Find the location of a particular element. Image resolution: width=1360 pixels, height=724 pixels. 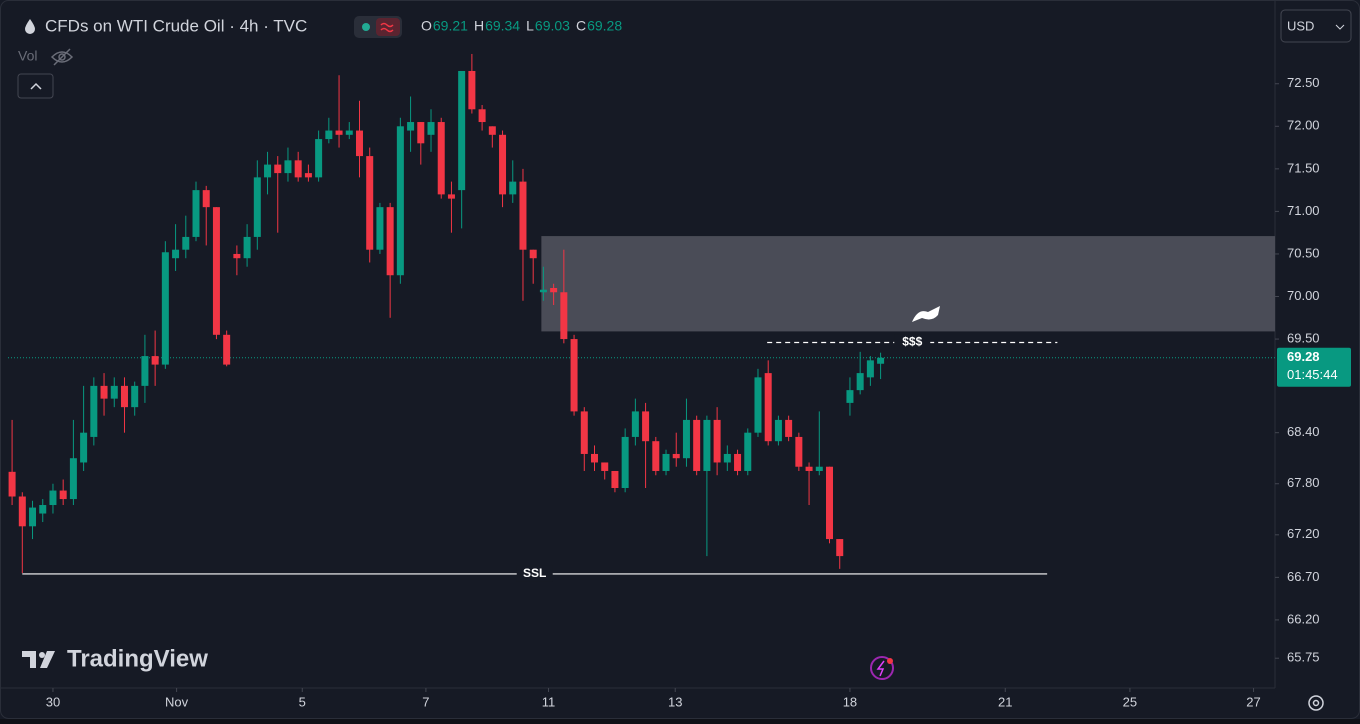

x-tick-label: 5 is located at coordinates (302, 701).